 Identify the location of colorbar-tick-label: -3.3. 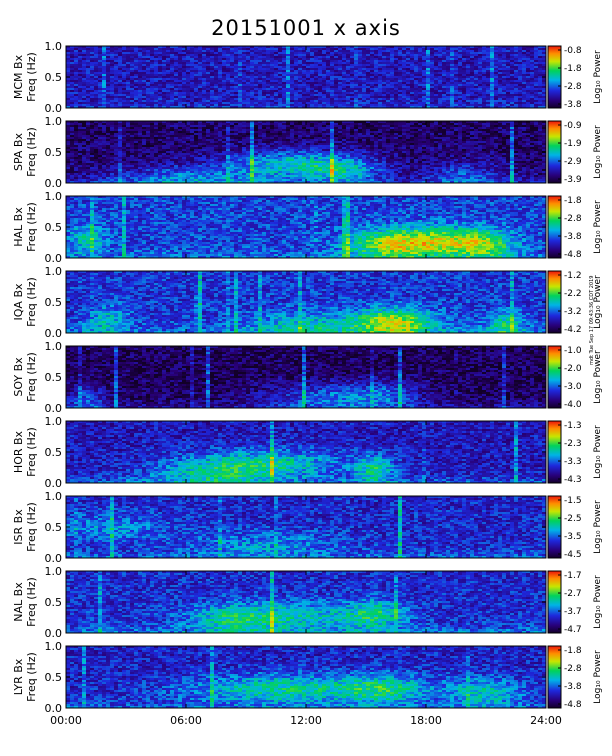
(573, 462).